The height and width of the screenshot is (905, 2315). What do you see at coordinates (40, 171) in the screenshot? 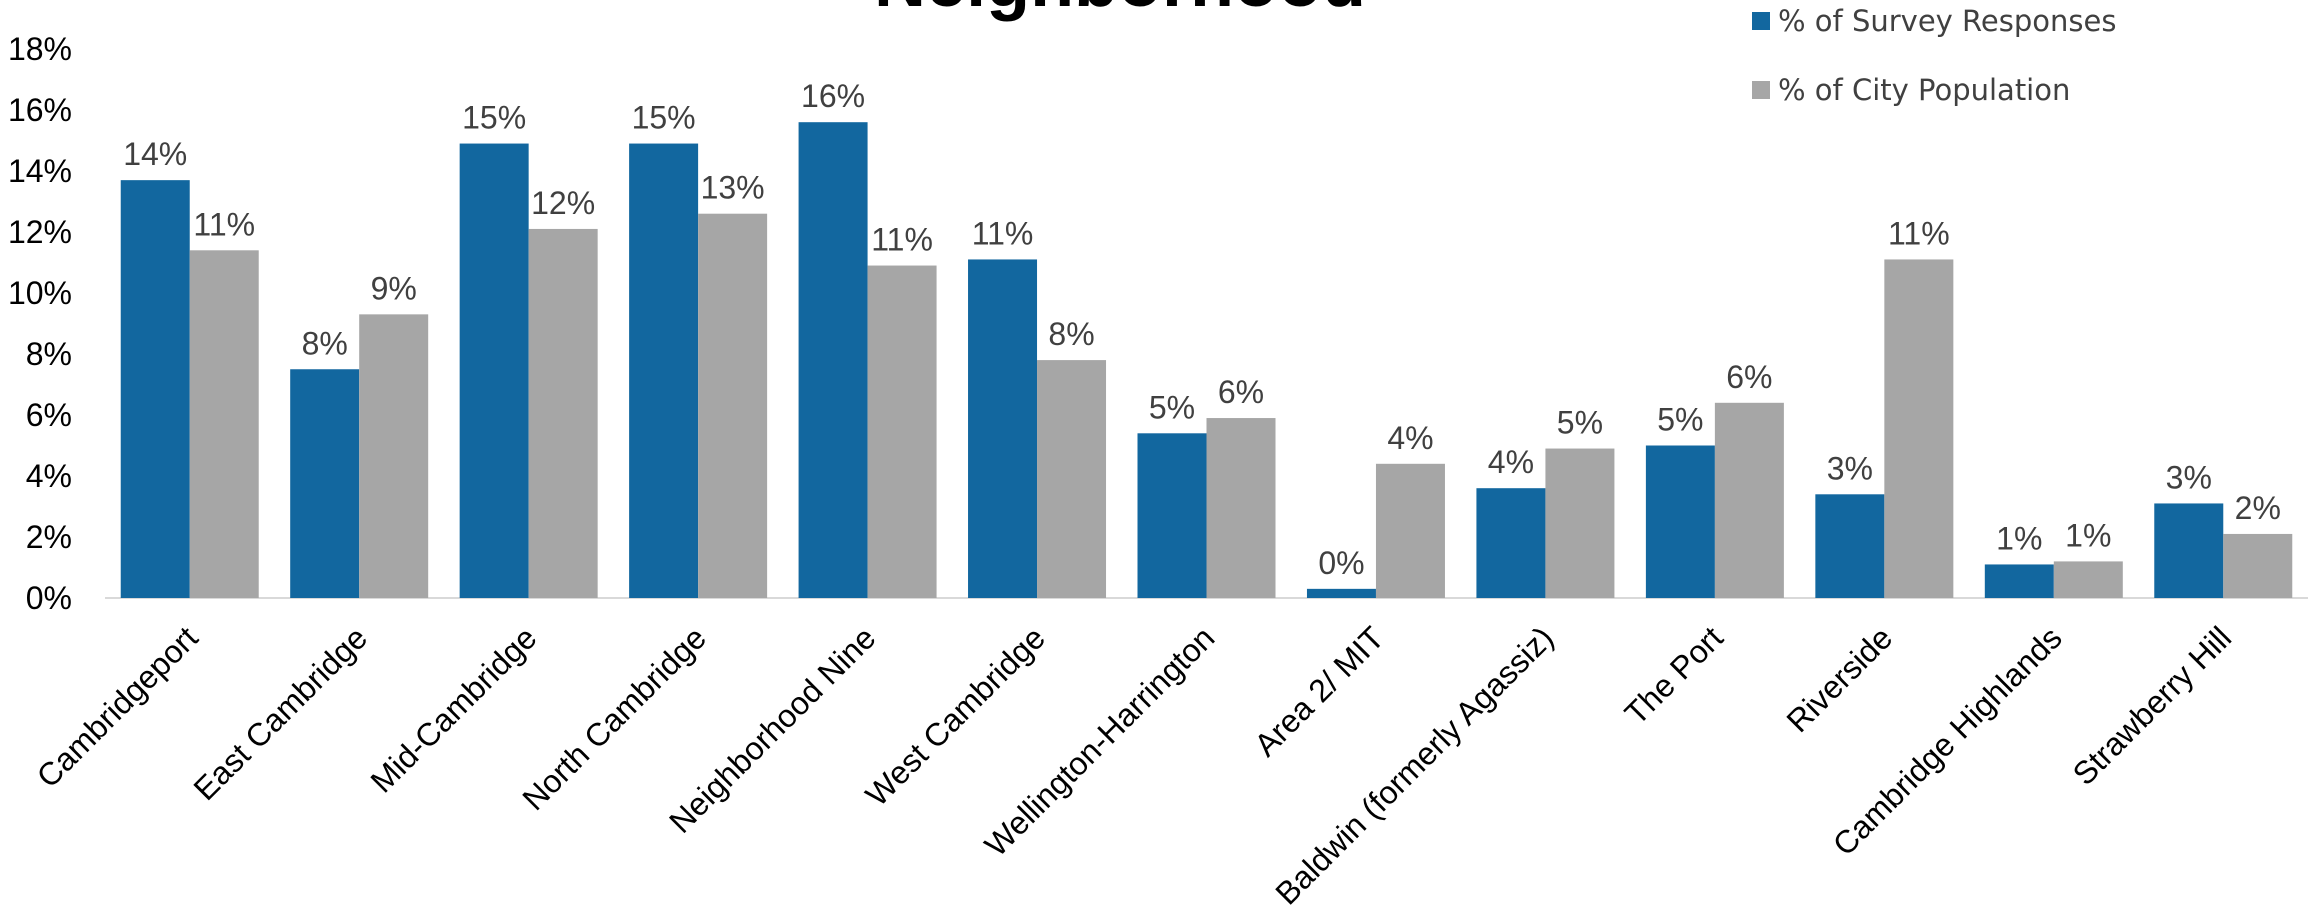
I see `y-tick-label: 14%` at bounding box center [40, 171].